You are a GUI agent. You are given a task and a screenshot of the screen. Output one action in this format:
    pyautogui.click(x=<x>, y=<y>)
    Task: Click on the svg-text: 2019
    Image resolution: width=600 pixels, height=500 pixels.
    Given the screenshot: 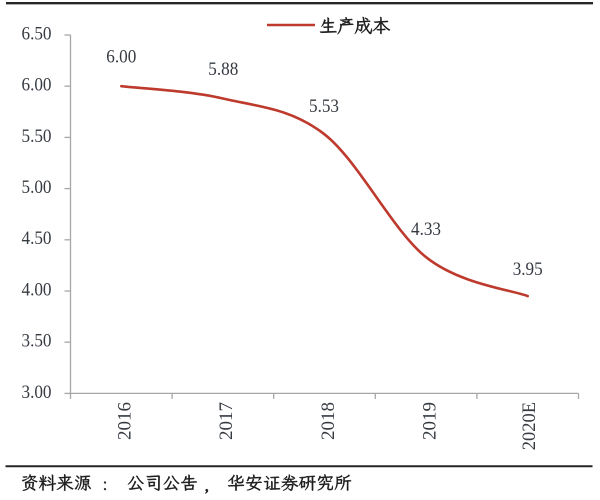 What is the action you would take?
    pyautogui.click(x=429, y=421)
    